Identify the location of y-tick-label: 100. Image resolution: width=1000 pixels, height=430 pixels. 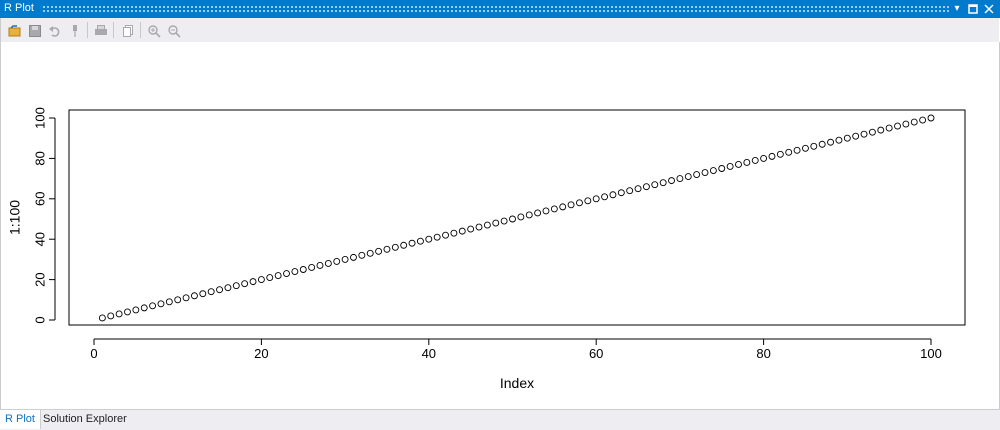
(39, 118).